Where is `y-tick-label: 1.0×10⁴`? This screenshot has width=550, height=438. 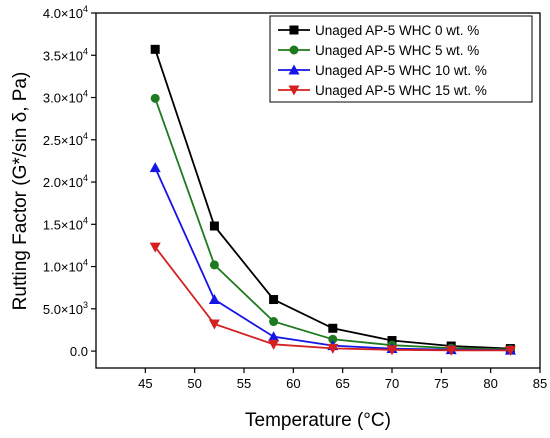
y-tick-label: 1.0×10⁴ is located at coordinates (65, 266).